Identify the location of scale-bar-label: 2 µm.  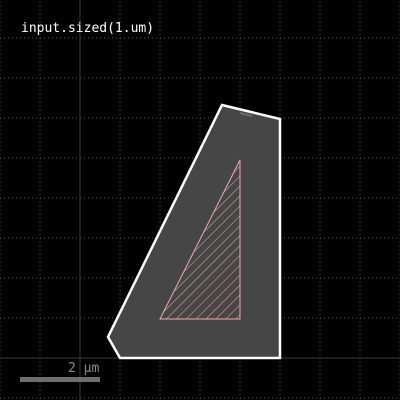
(83, 368).